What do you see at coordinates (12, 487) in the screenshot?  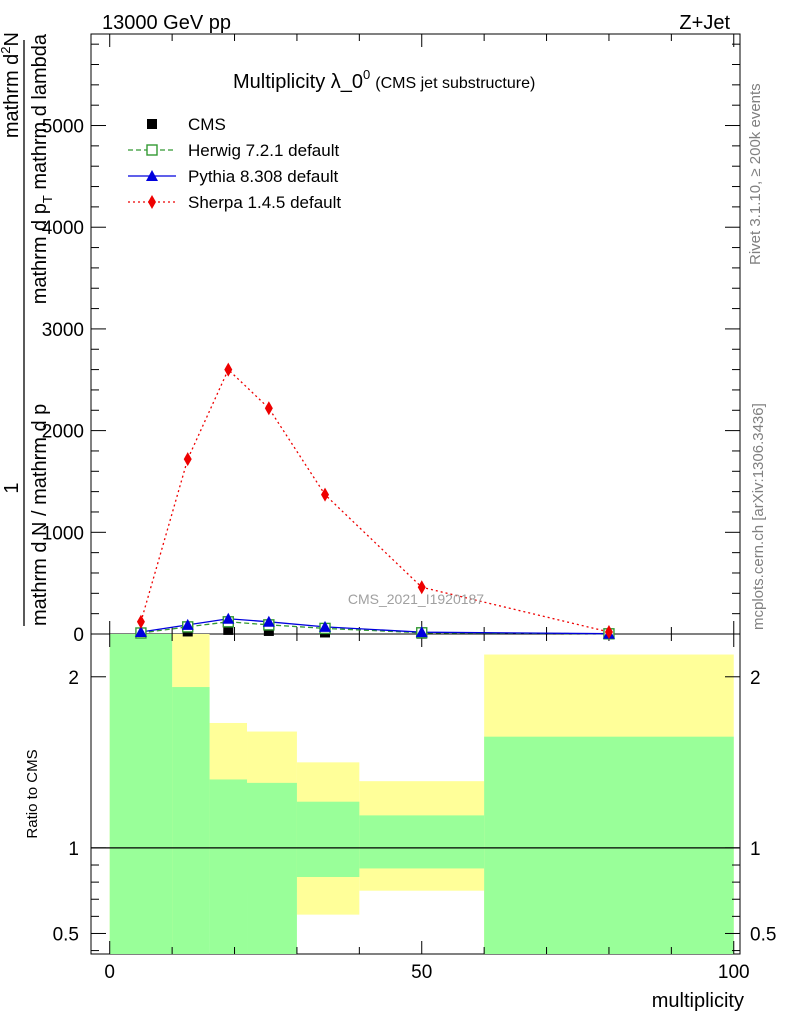 I see `y-label-prefix: 1` at bounding box center [12, 487].